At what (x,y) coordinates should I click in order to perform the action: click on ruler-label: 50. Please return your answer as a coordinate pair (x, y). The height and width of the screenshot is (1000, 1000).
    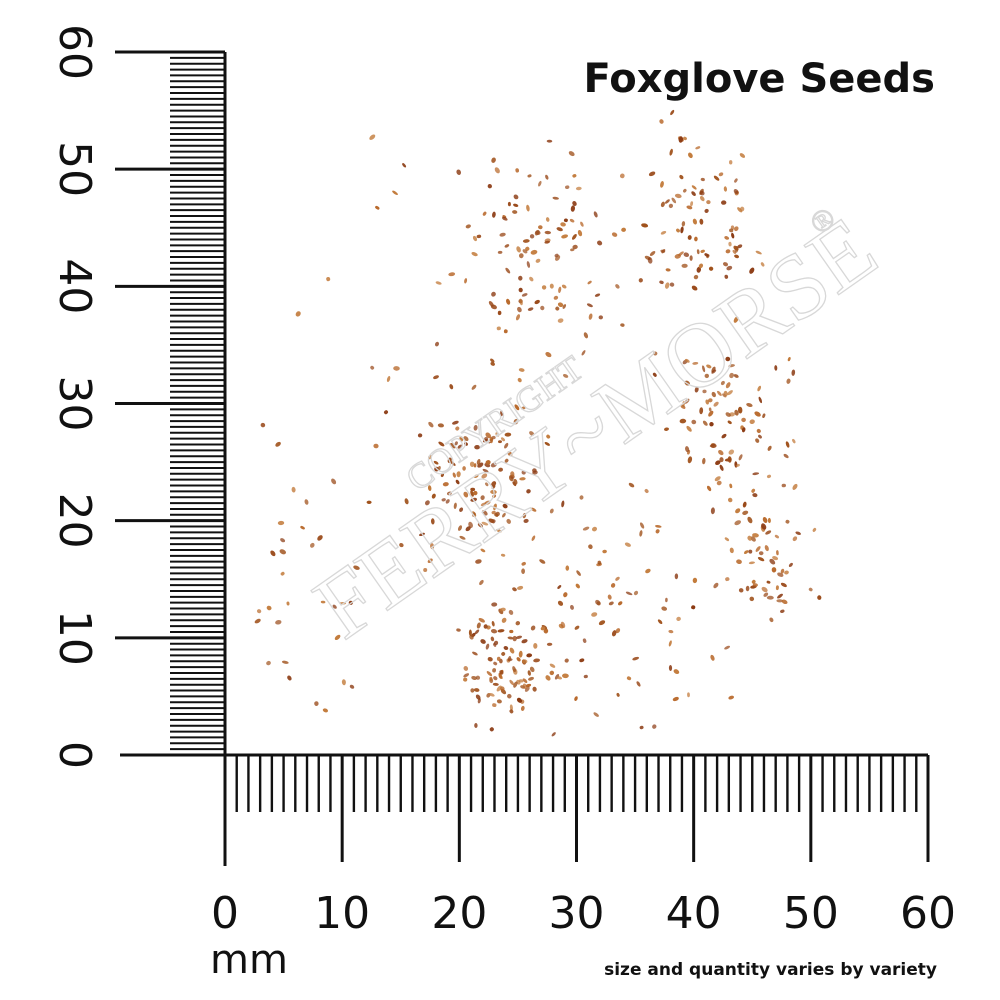
    Looking at the image, I should click on (74, 169).